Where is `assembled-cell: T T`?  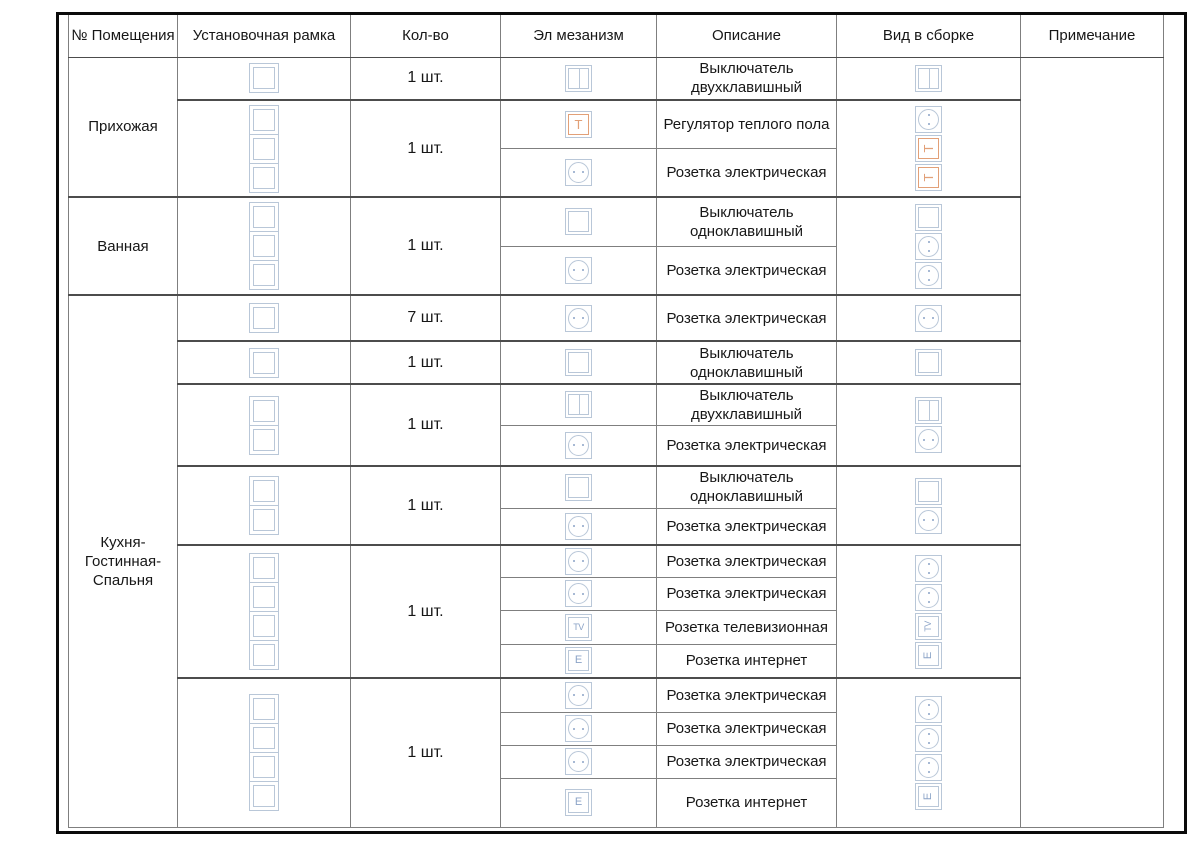
assembled-cell: T T is located at coordinates (928, 148).